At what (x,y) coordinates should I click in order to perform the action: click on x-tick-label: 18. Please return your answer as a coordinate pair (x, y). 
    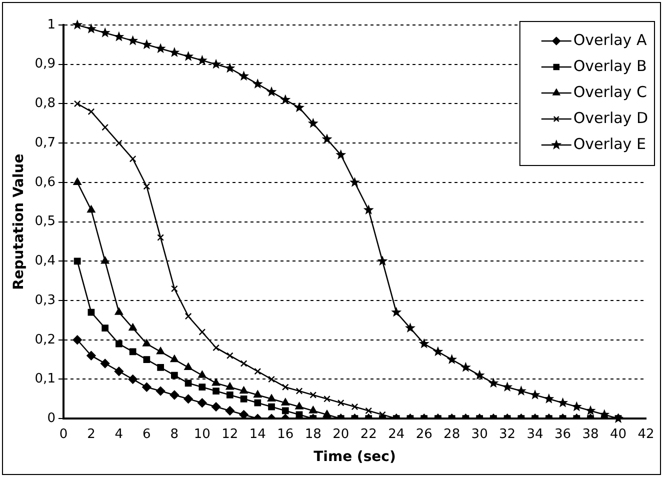
    Looking at the image, I should click on (313, 434).